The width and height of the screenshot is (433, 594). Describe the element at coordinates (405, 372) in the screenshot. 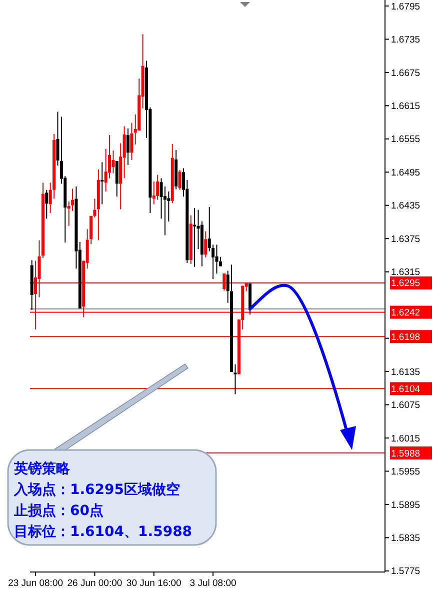

I see `y-tick-label: 1.6135` at that location.